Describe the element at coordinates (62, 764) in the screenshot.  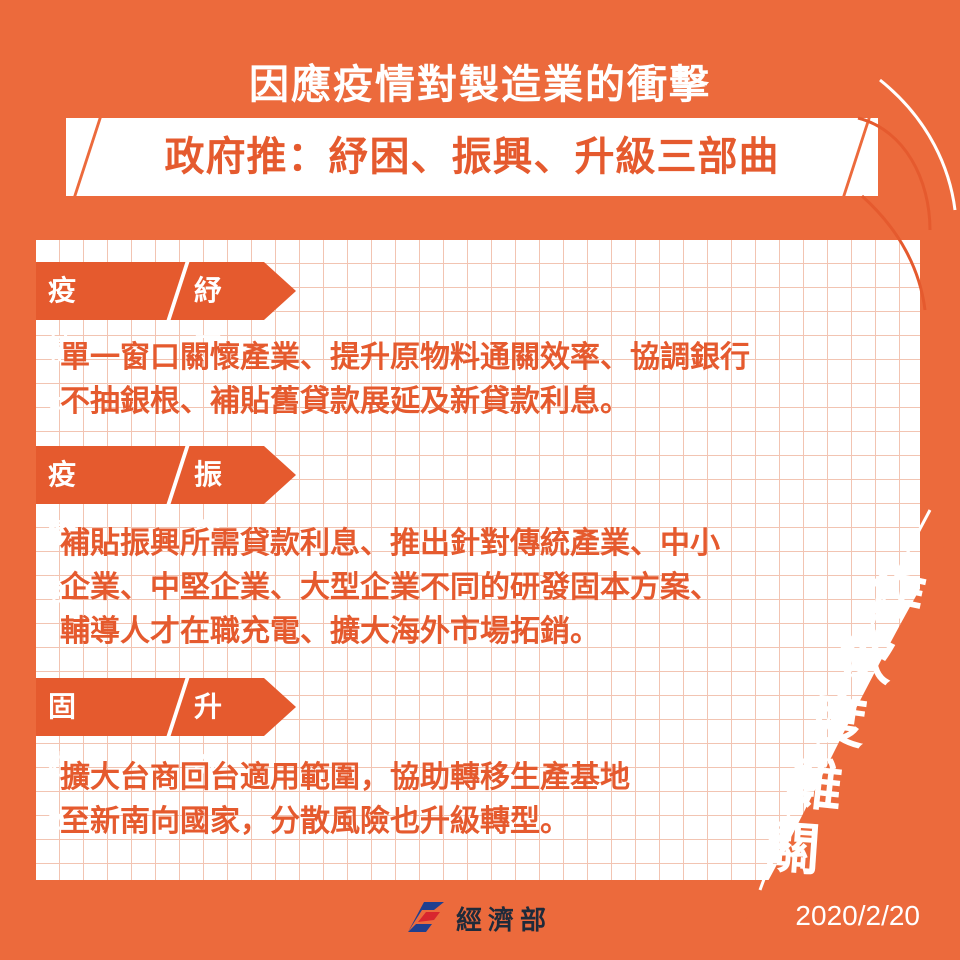
I see `tag-phase-label: 固根本` at that location.